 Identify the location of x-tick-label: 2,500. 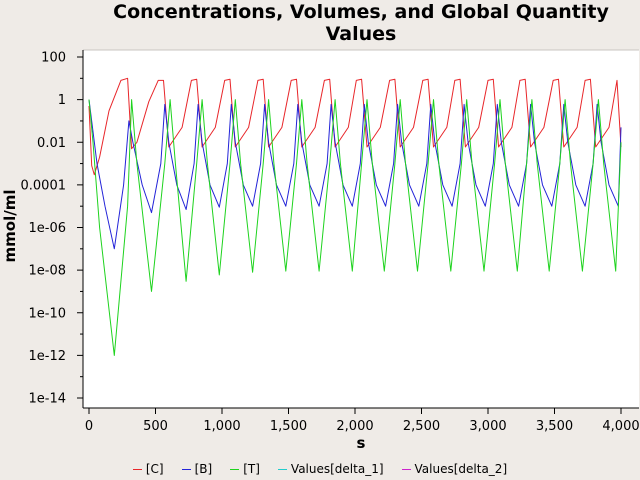
(421, 426).